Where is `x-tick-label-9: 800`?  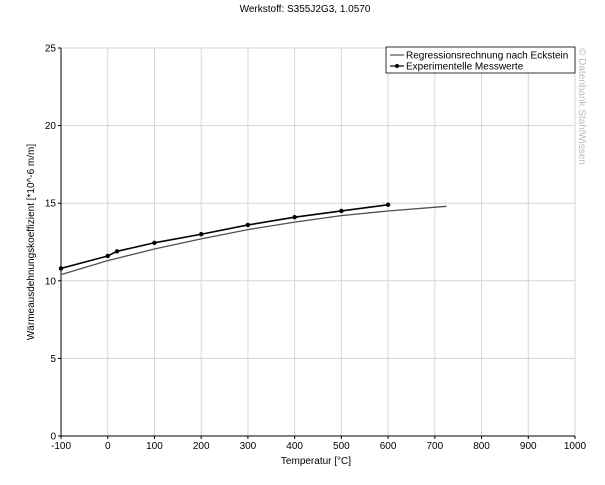 x-tick-label-9: 800 is located at coordinates (481, 446).